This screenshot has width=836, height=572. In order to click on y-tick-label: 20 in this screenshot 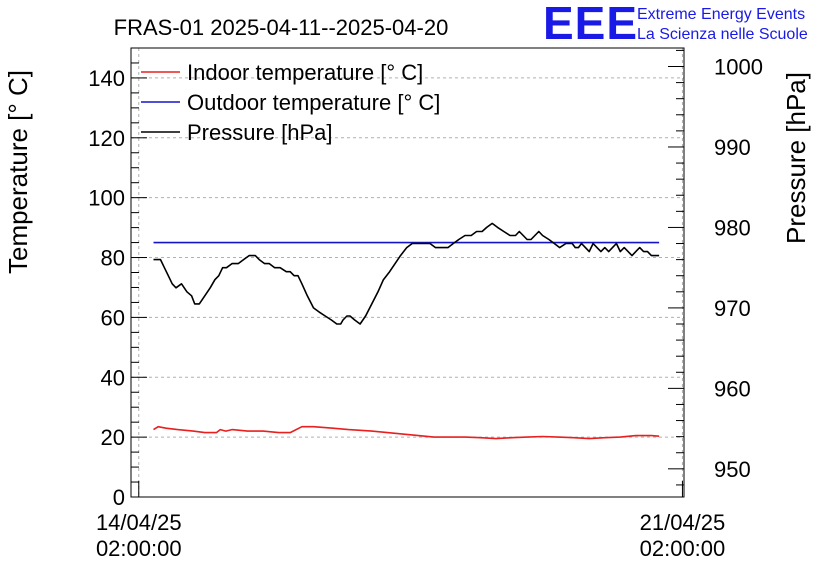, I will do `click(113, 437)`.